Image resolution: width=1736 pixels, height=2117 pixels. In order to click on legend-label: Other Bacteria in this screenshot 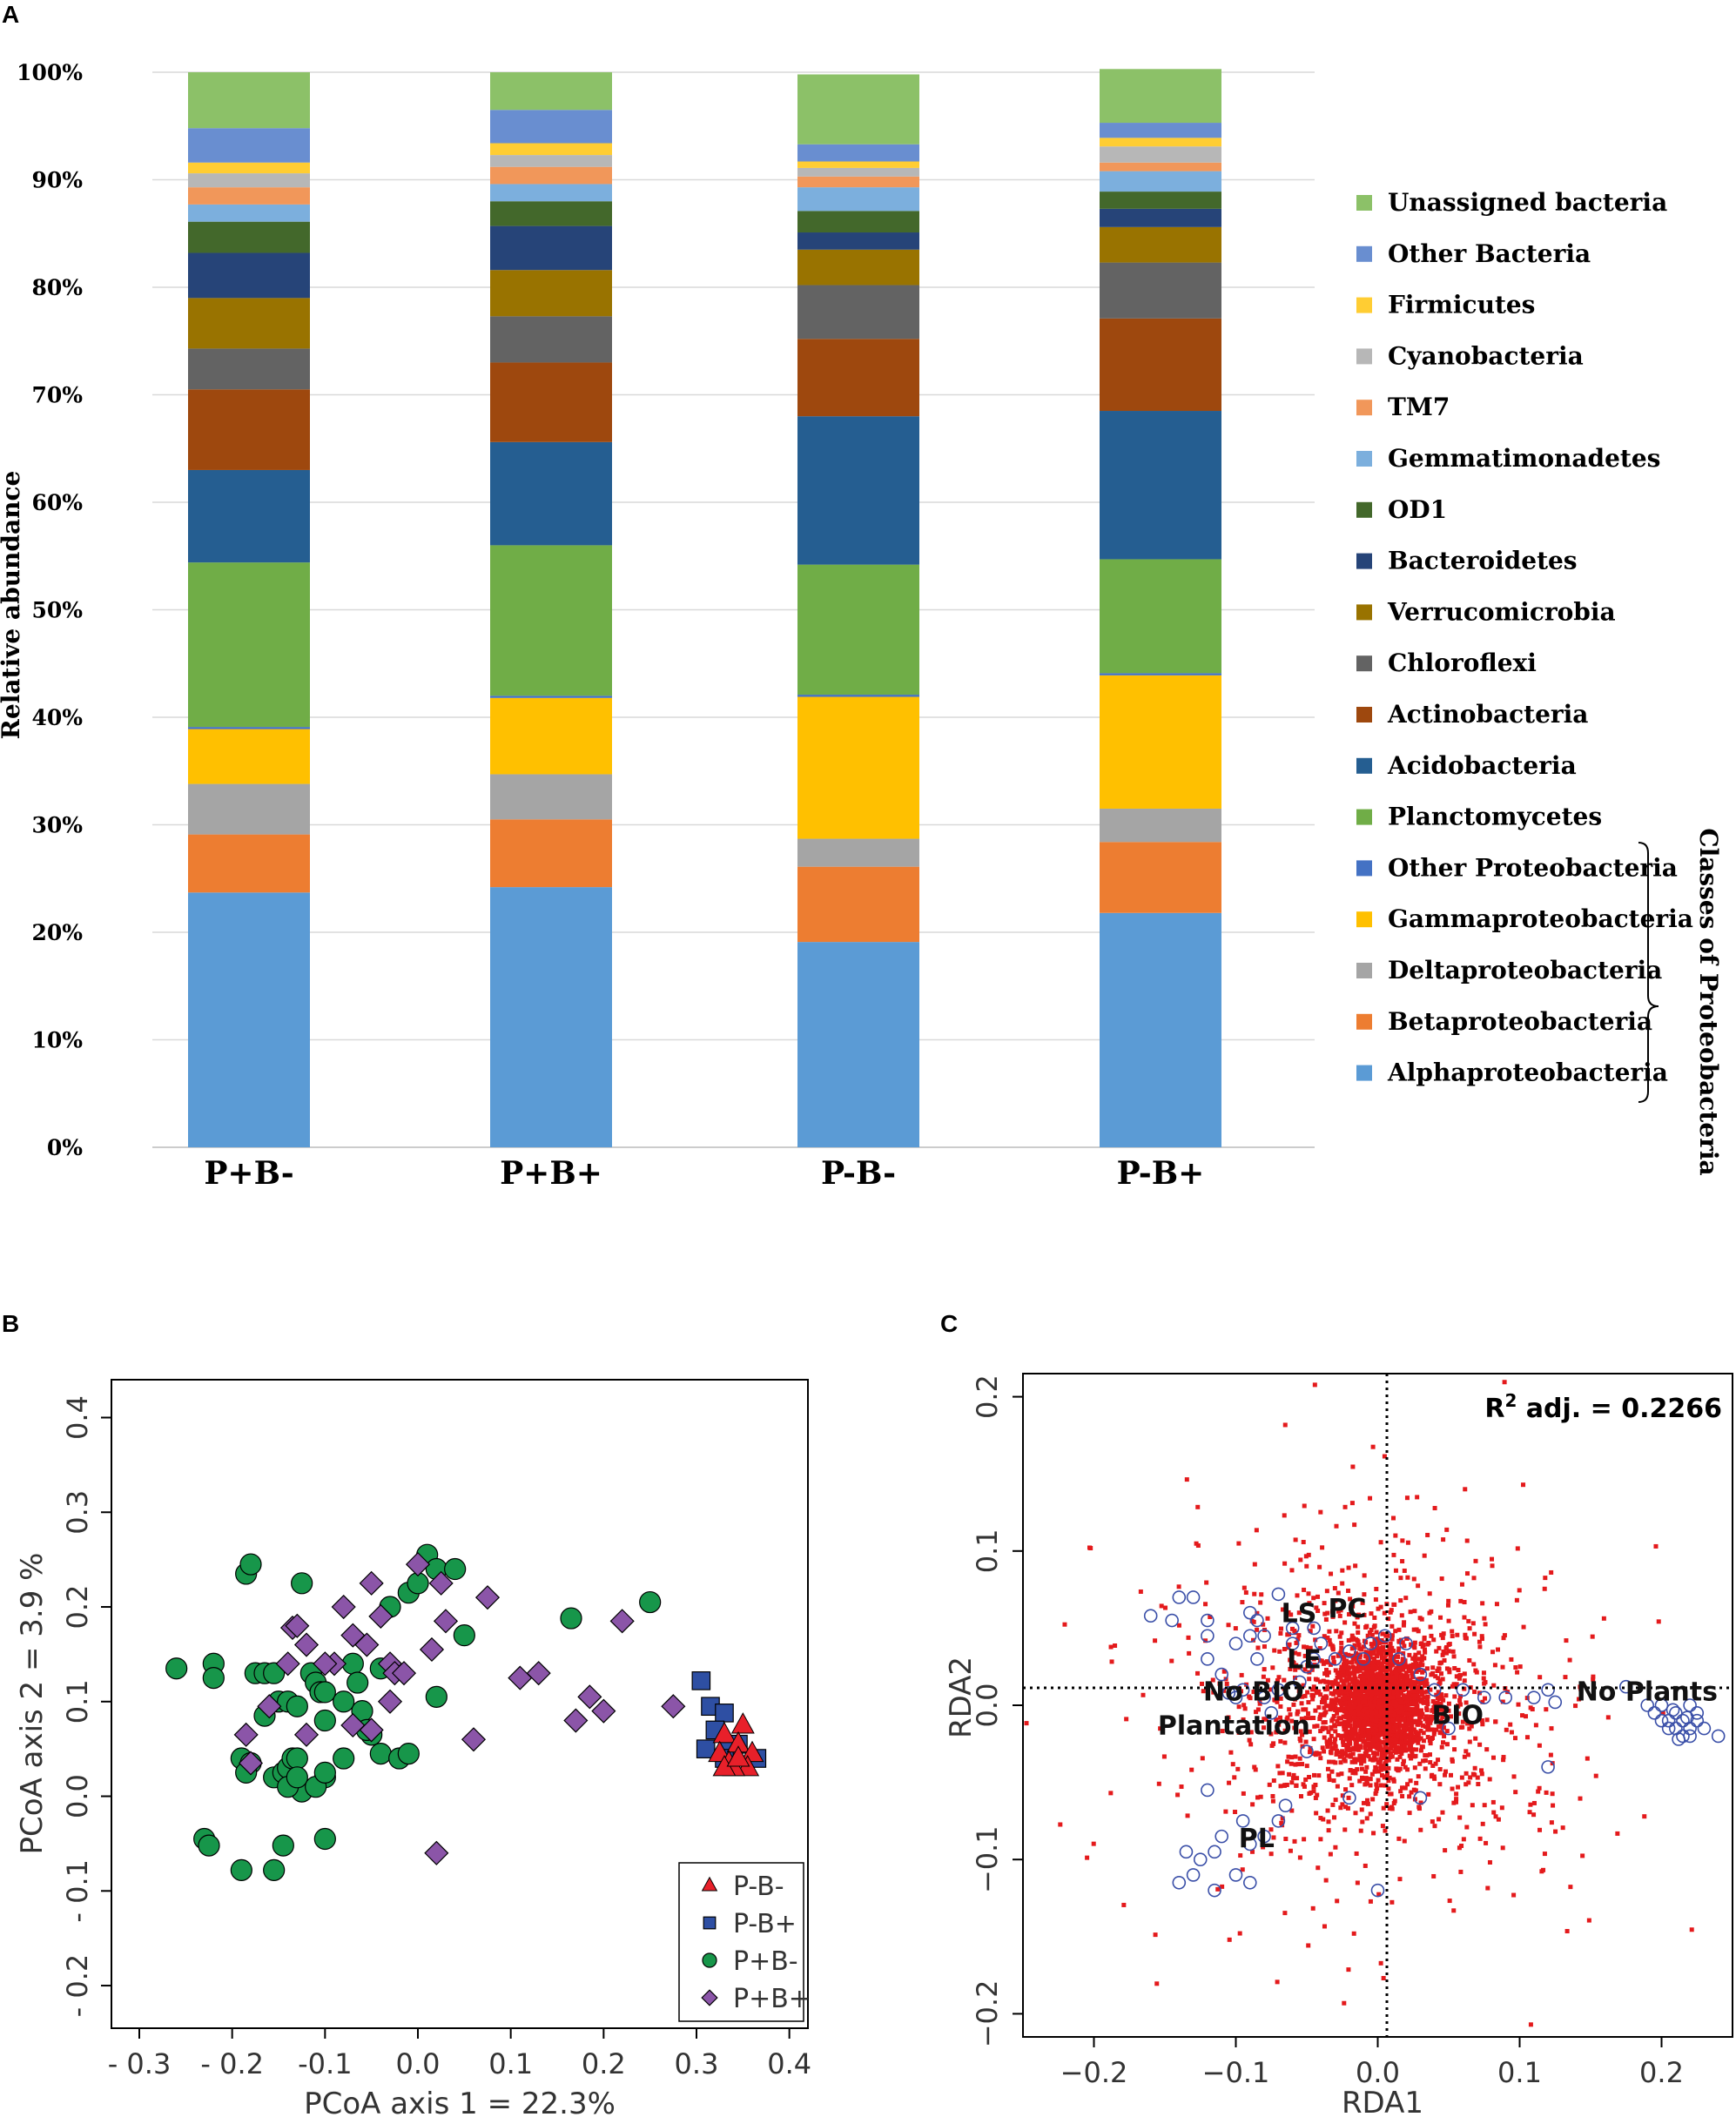, I will do `click(1489, 253)`.